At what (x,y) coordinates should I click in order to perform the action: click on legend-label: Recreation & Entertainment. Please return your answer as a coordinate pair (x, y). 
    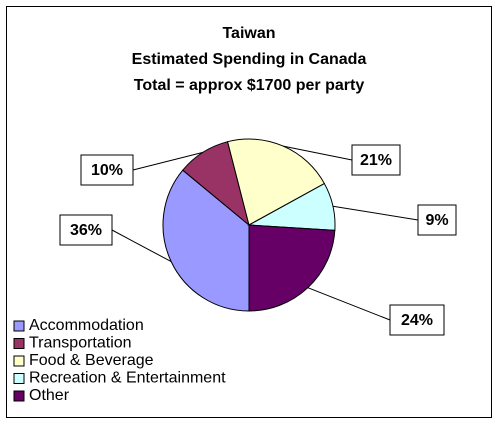
    Looking at the image, I should click on (127, 378).